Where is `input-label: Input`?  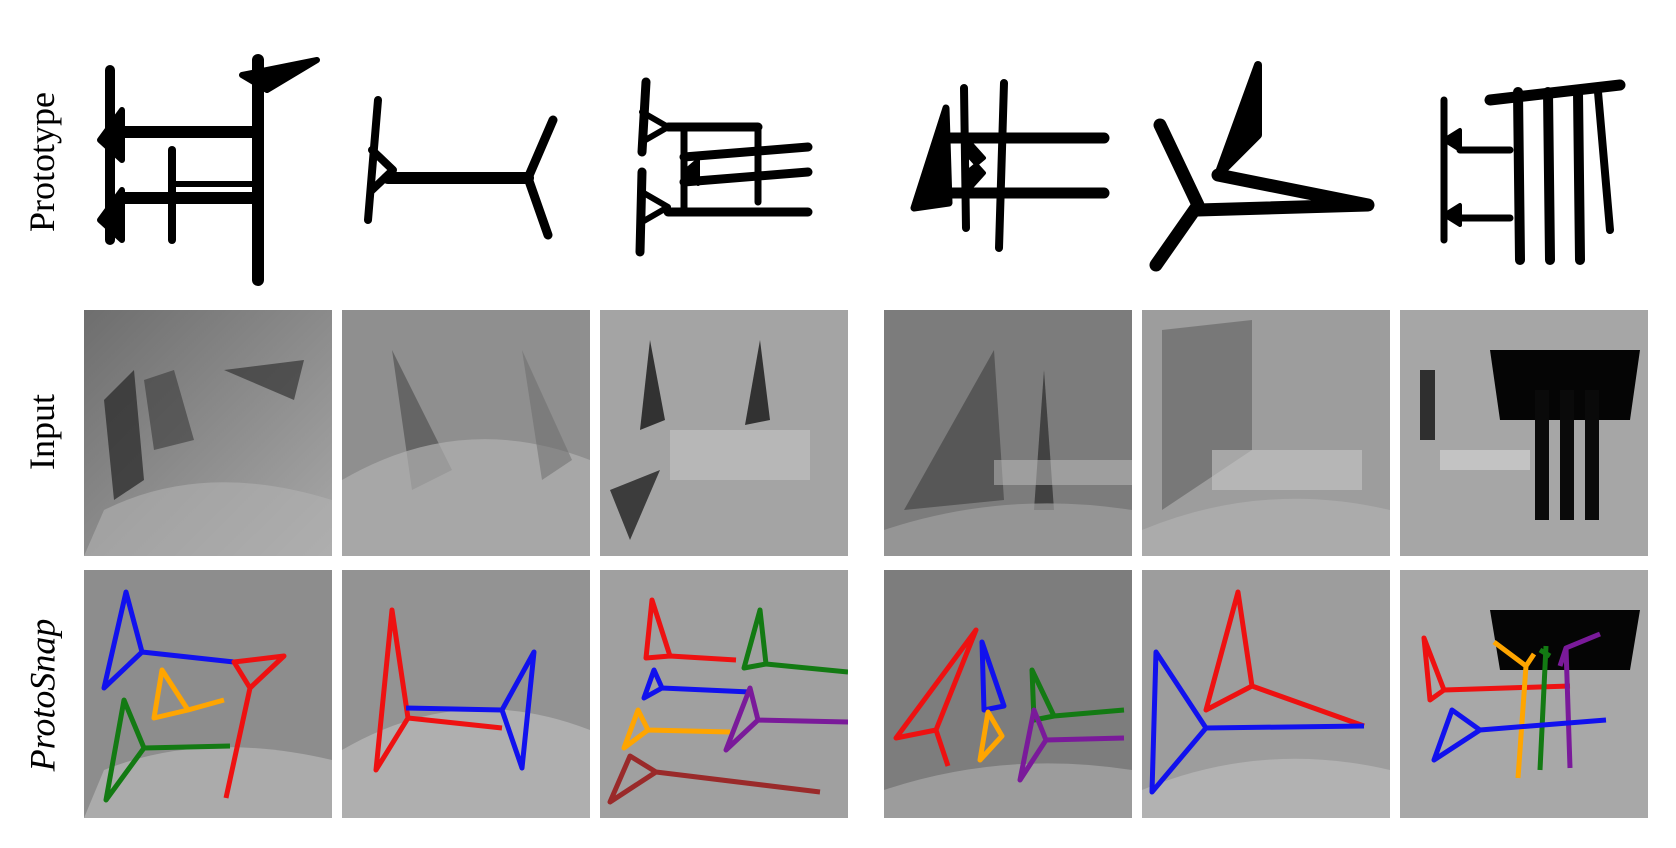
input-label: Input is located at coordinates (42, 432).